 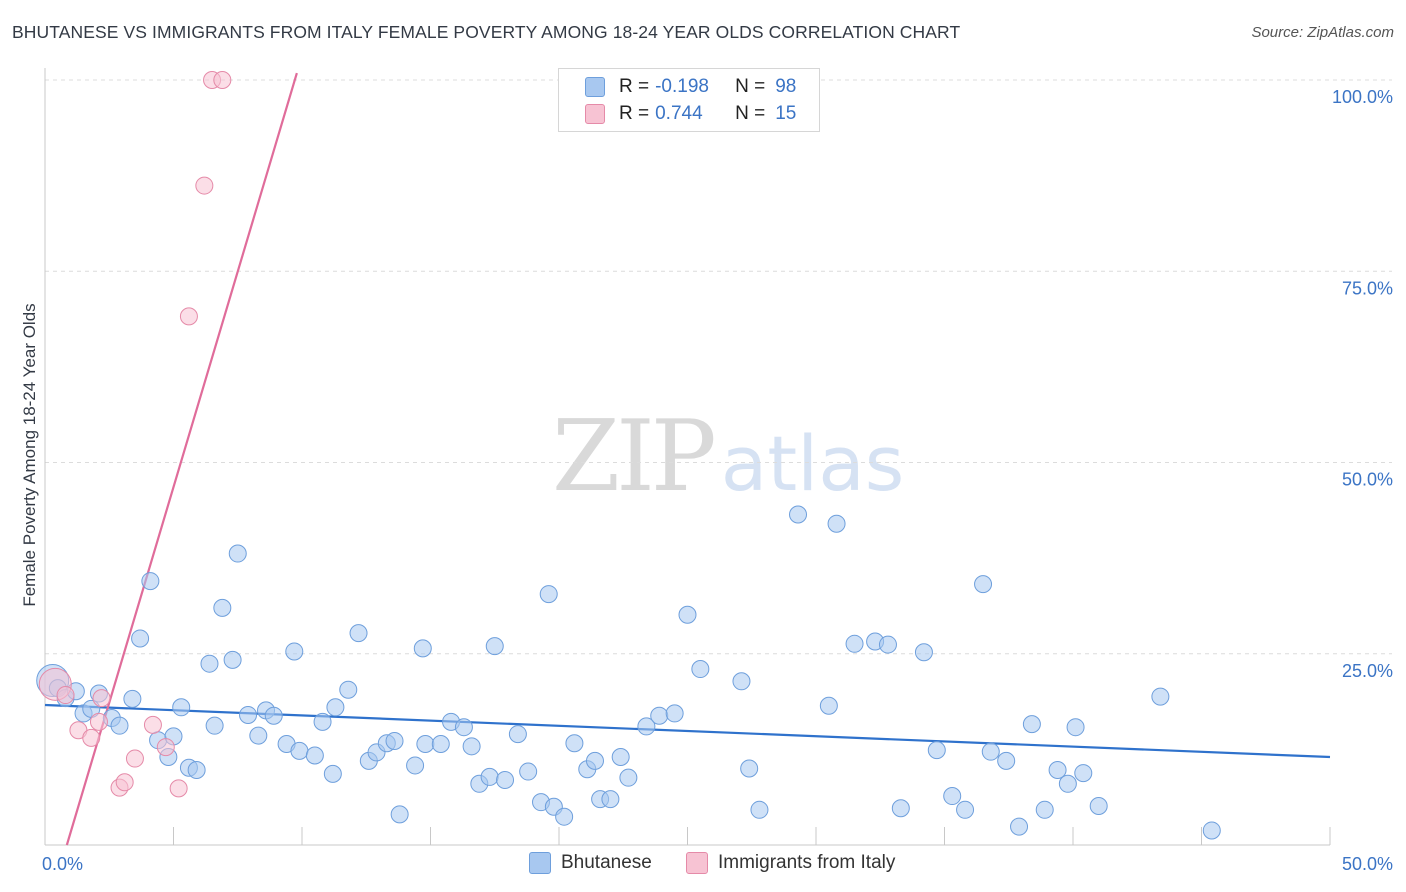 What do you see at coordinates (786, 113) in the screenshot?
I see `n-value: 15` at bounding box center [786, 113].